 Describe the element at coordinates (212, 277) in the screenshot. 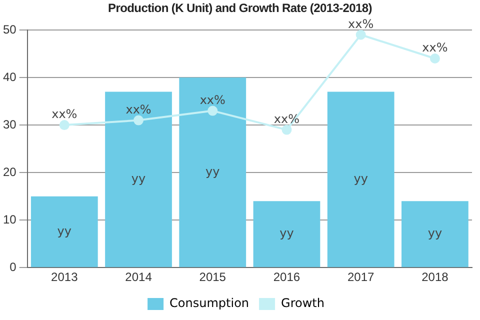

I see `x-tick-label: 2015` at that location.